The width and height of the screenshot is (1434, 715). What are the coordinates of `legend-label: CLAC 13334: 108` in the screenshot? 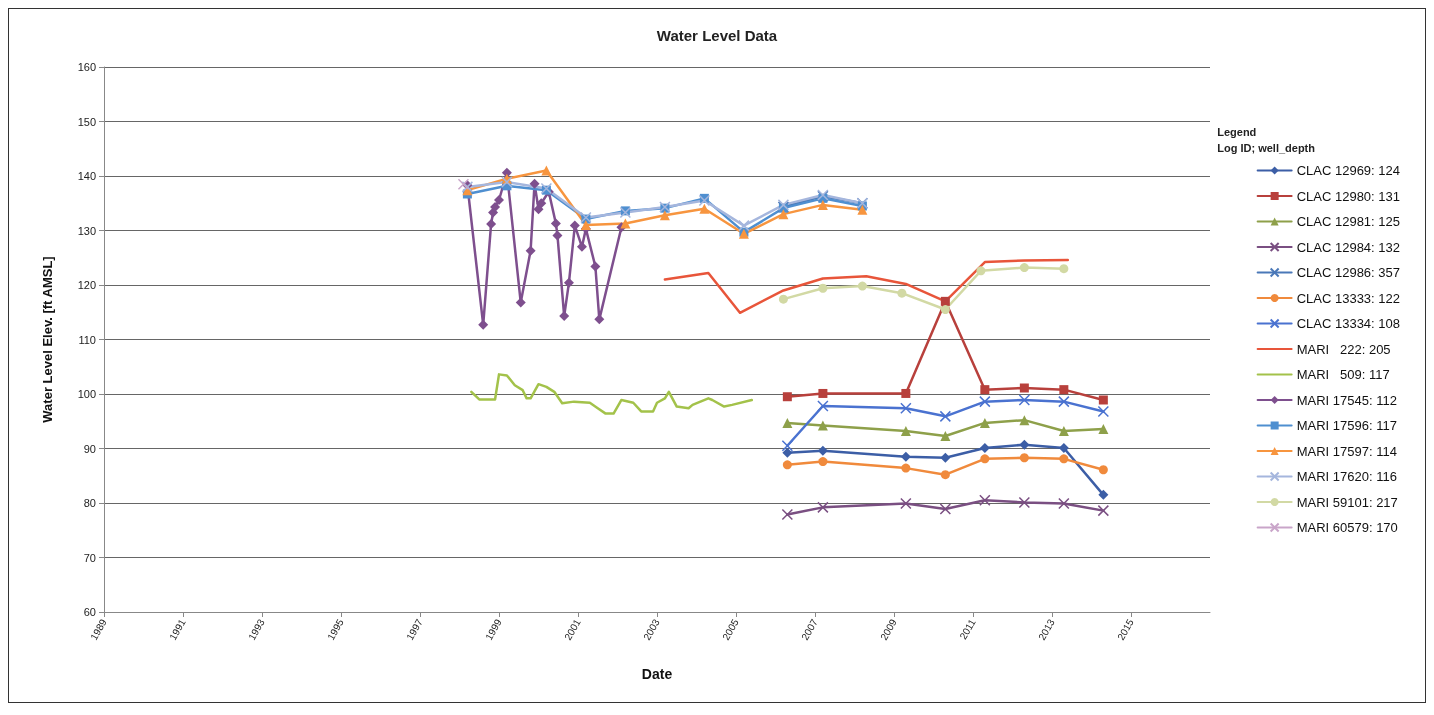 It's located at (1348, 323).